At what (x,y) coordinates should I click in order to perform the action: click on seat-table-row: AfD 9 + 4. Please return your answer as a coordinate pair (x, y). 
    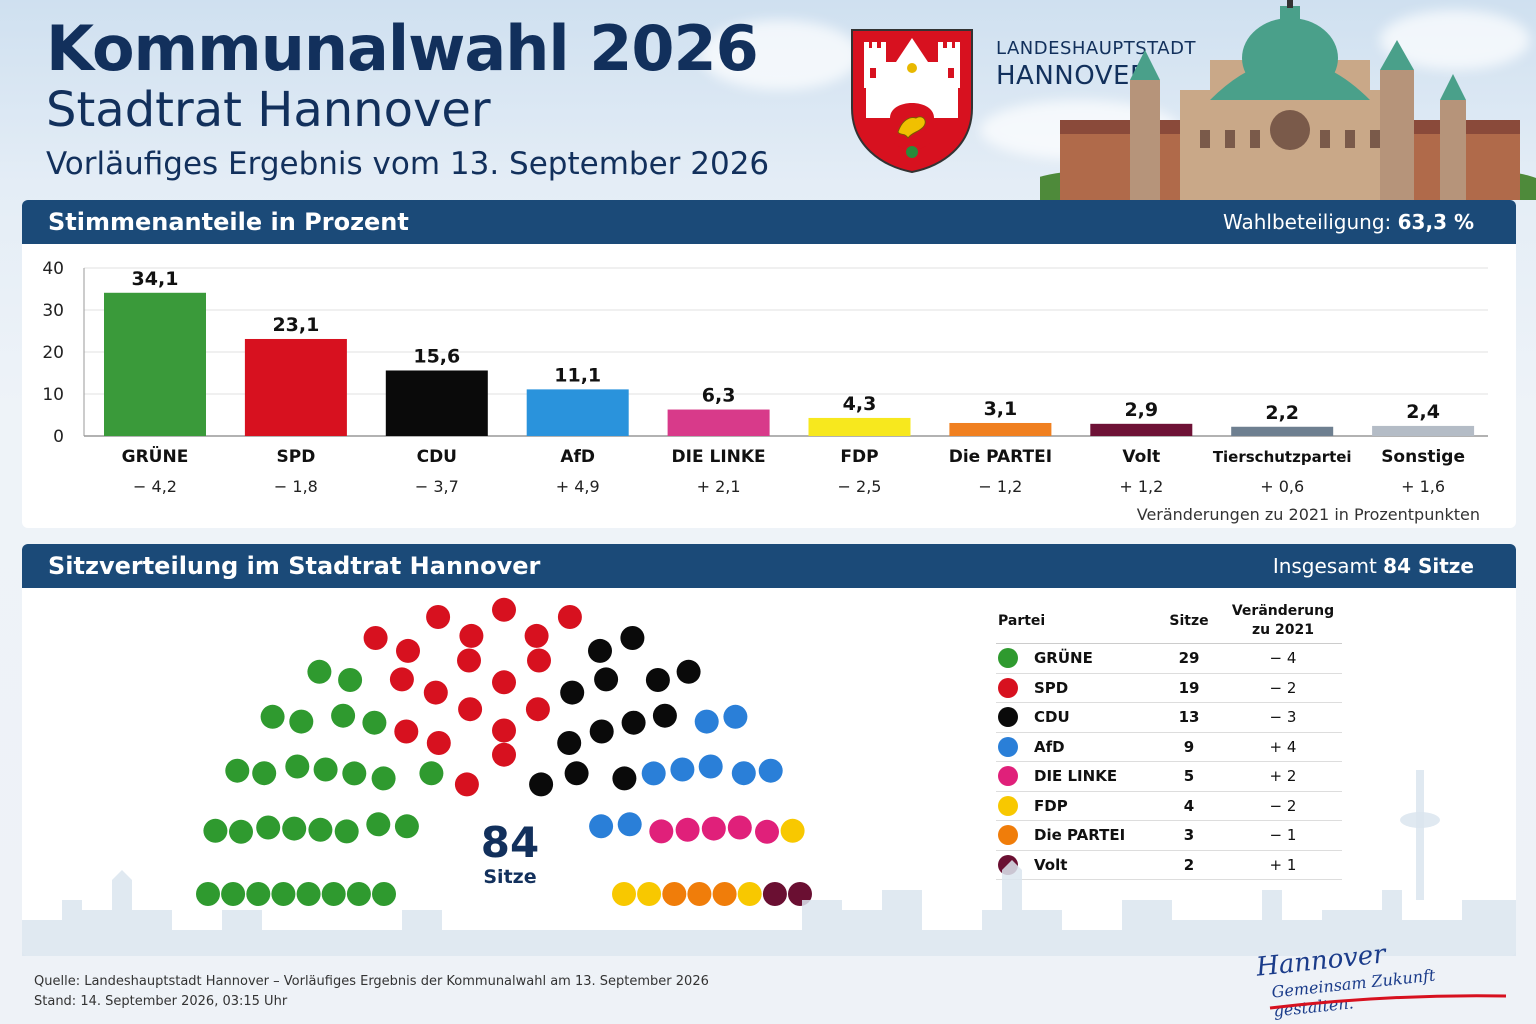
    Looking at the image, I should click on (1169, 747).